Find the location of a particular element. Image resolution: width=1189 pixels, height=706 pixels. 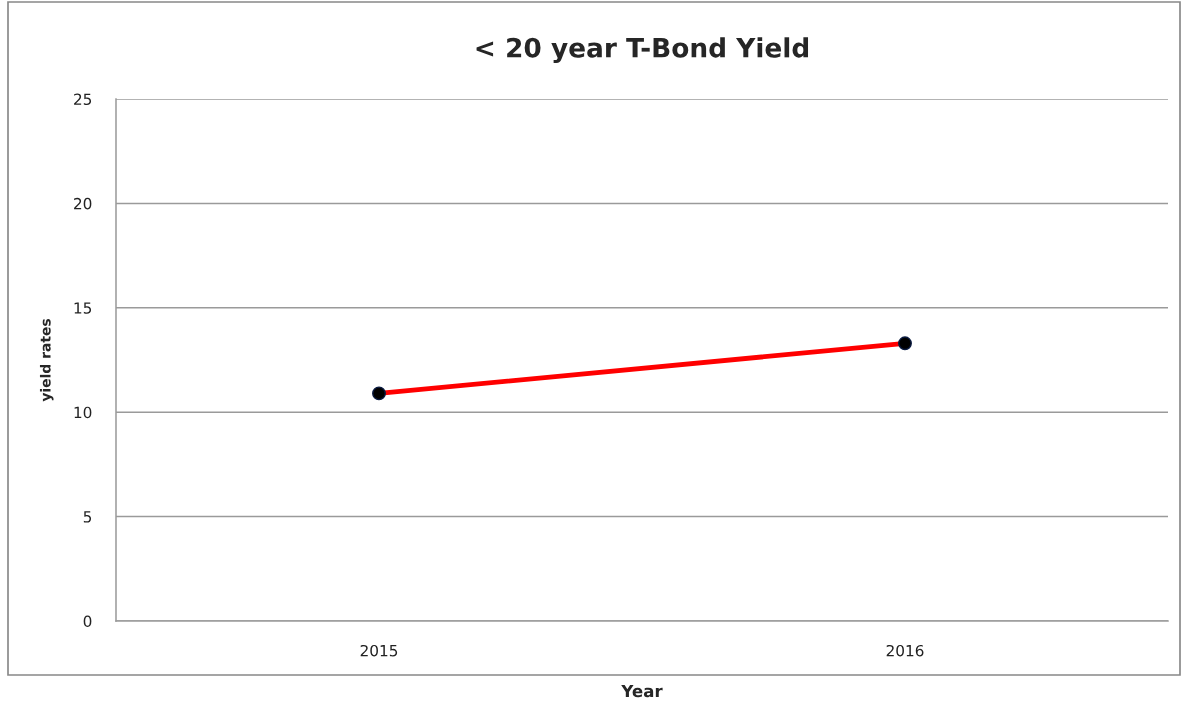

y-tick-label: 10 is located at coordinates (83, 412).